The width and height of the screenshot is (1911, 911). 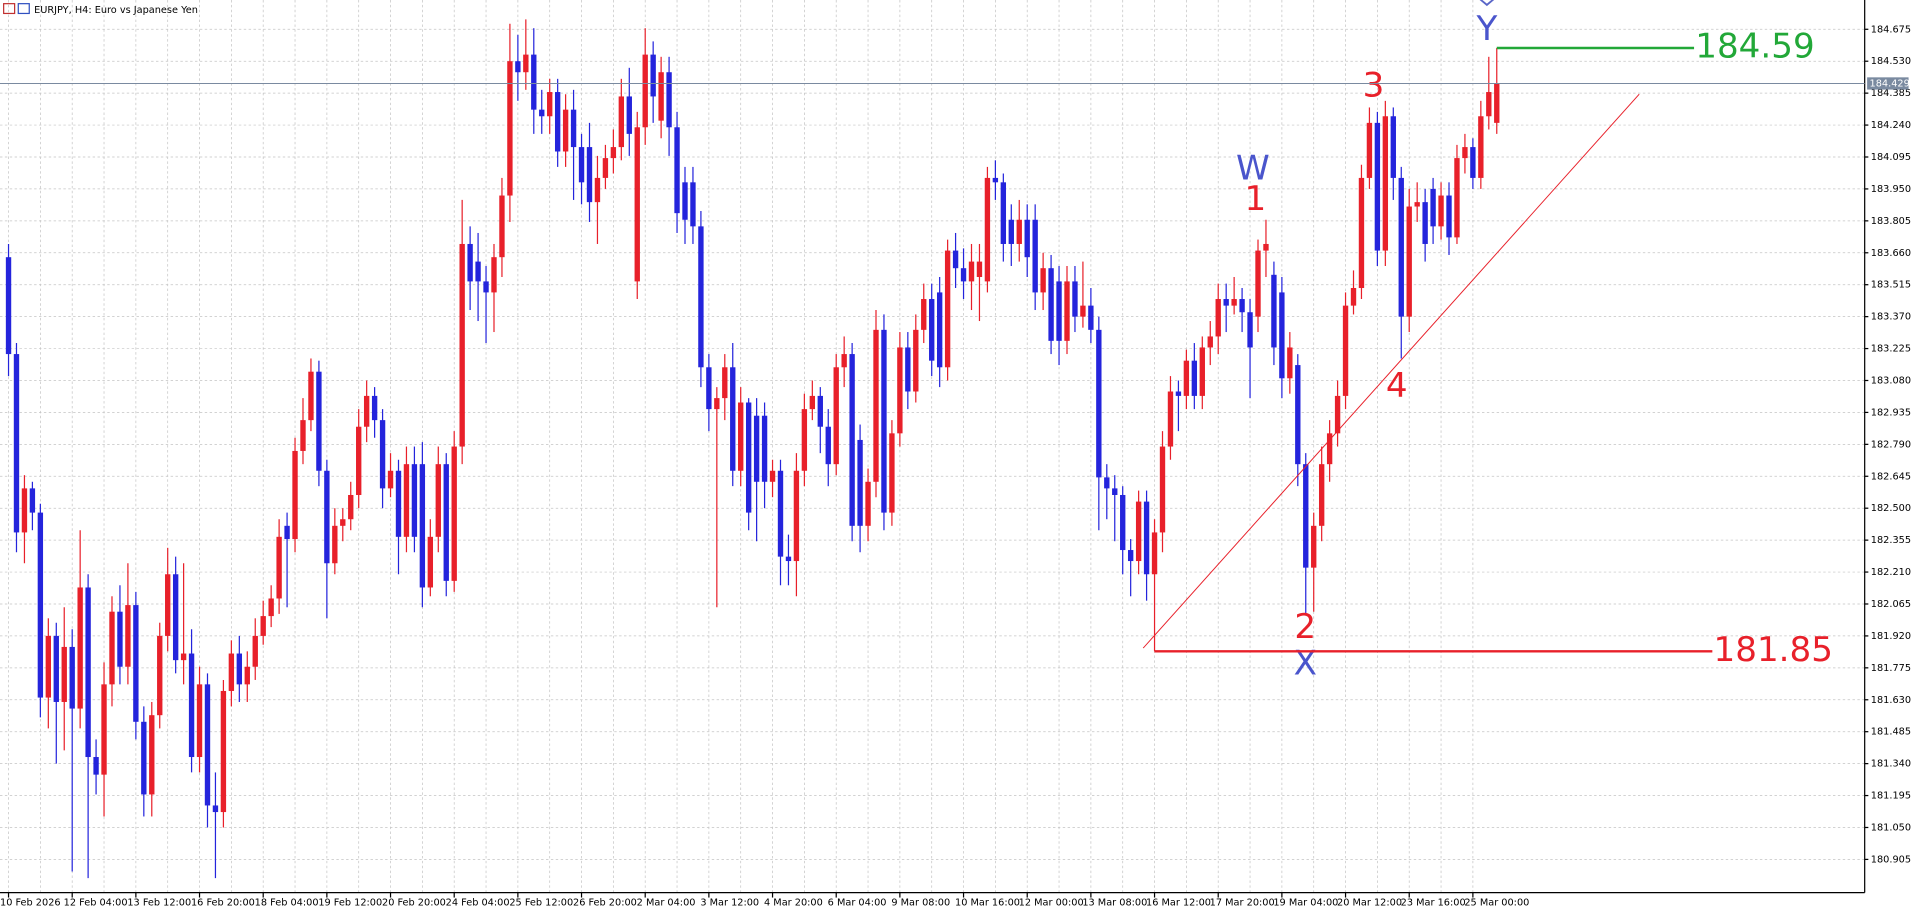 What do you see at coordinates (1891, 636) in the screenshot?
I see `y-tick-label: 181.920` at bounding box center [1891, 636].